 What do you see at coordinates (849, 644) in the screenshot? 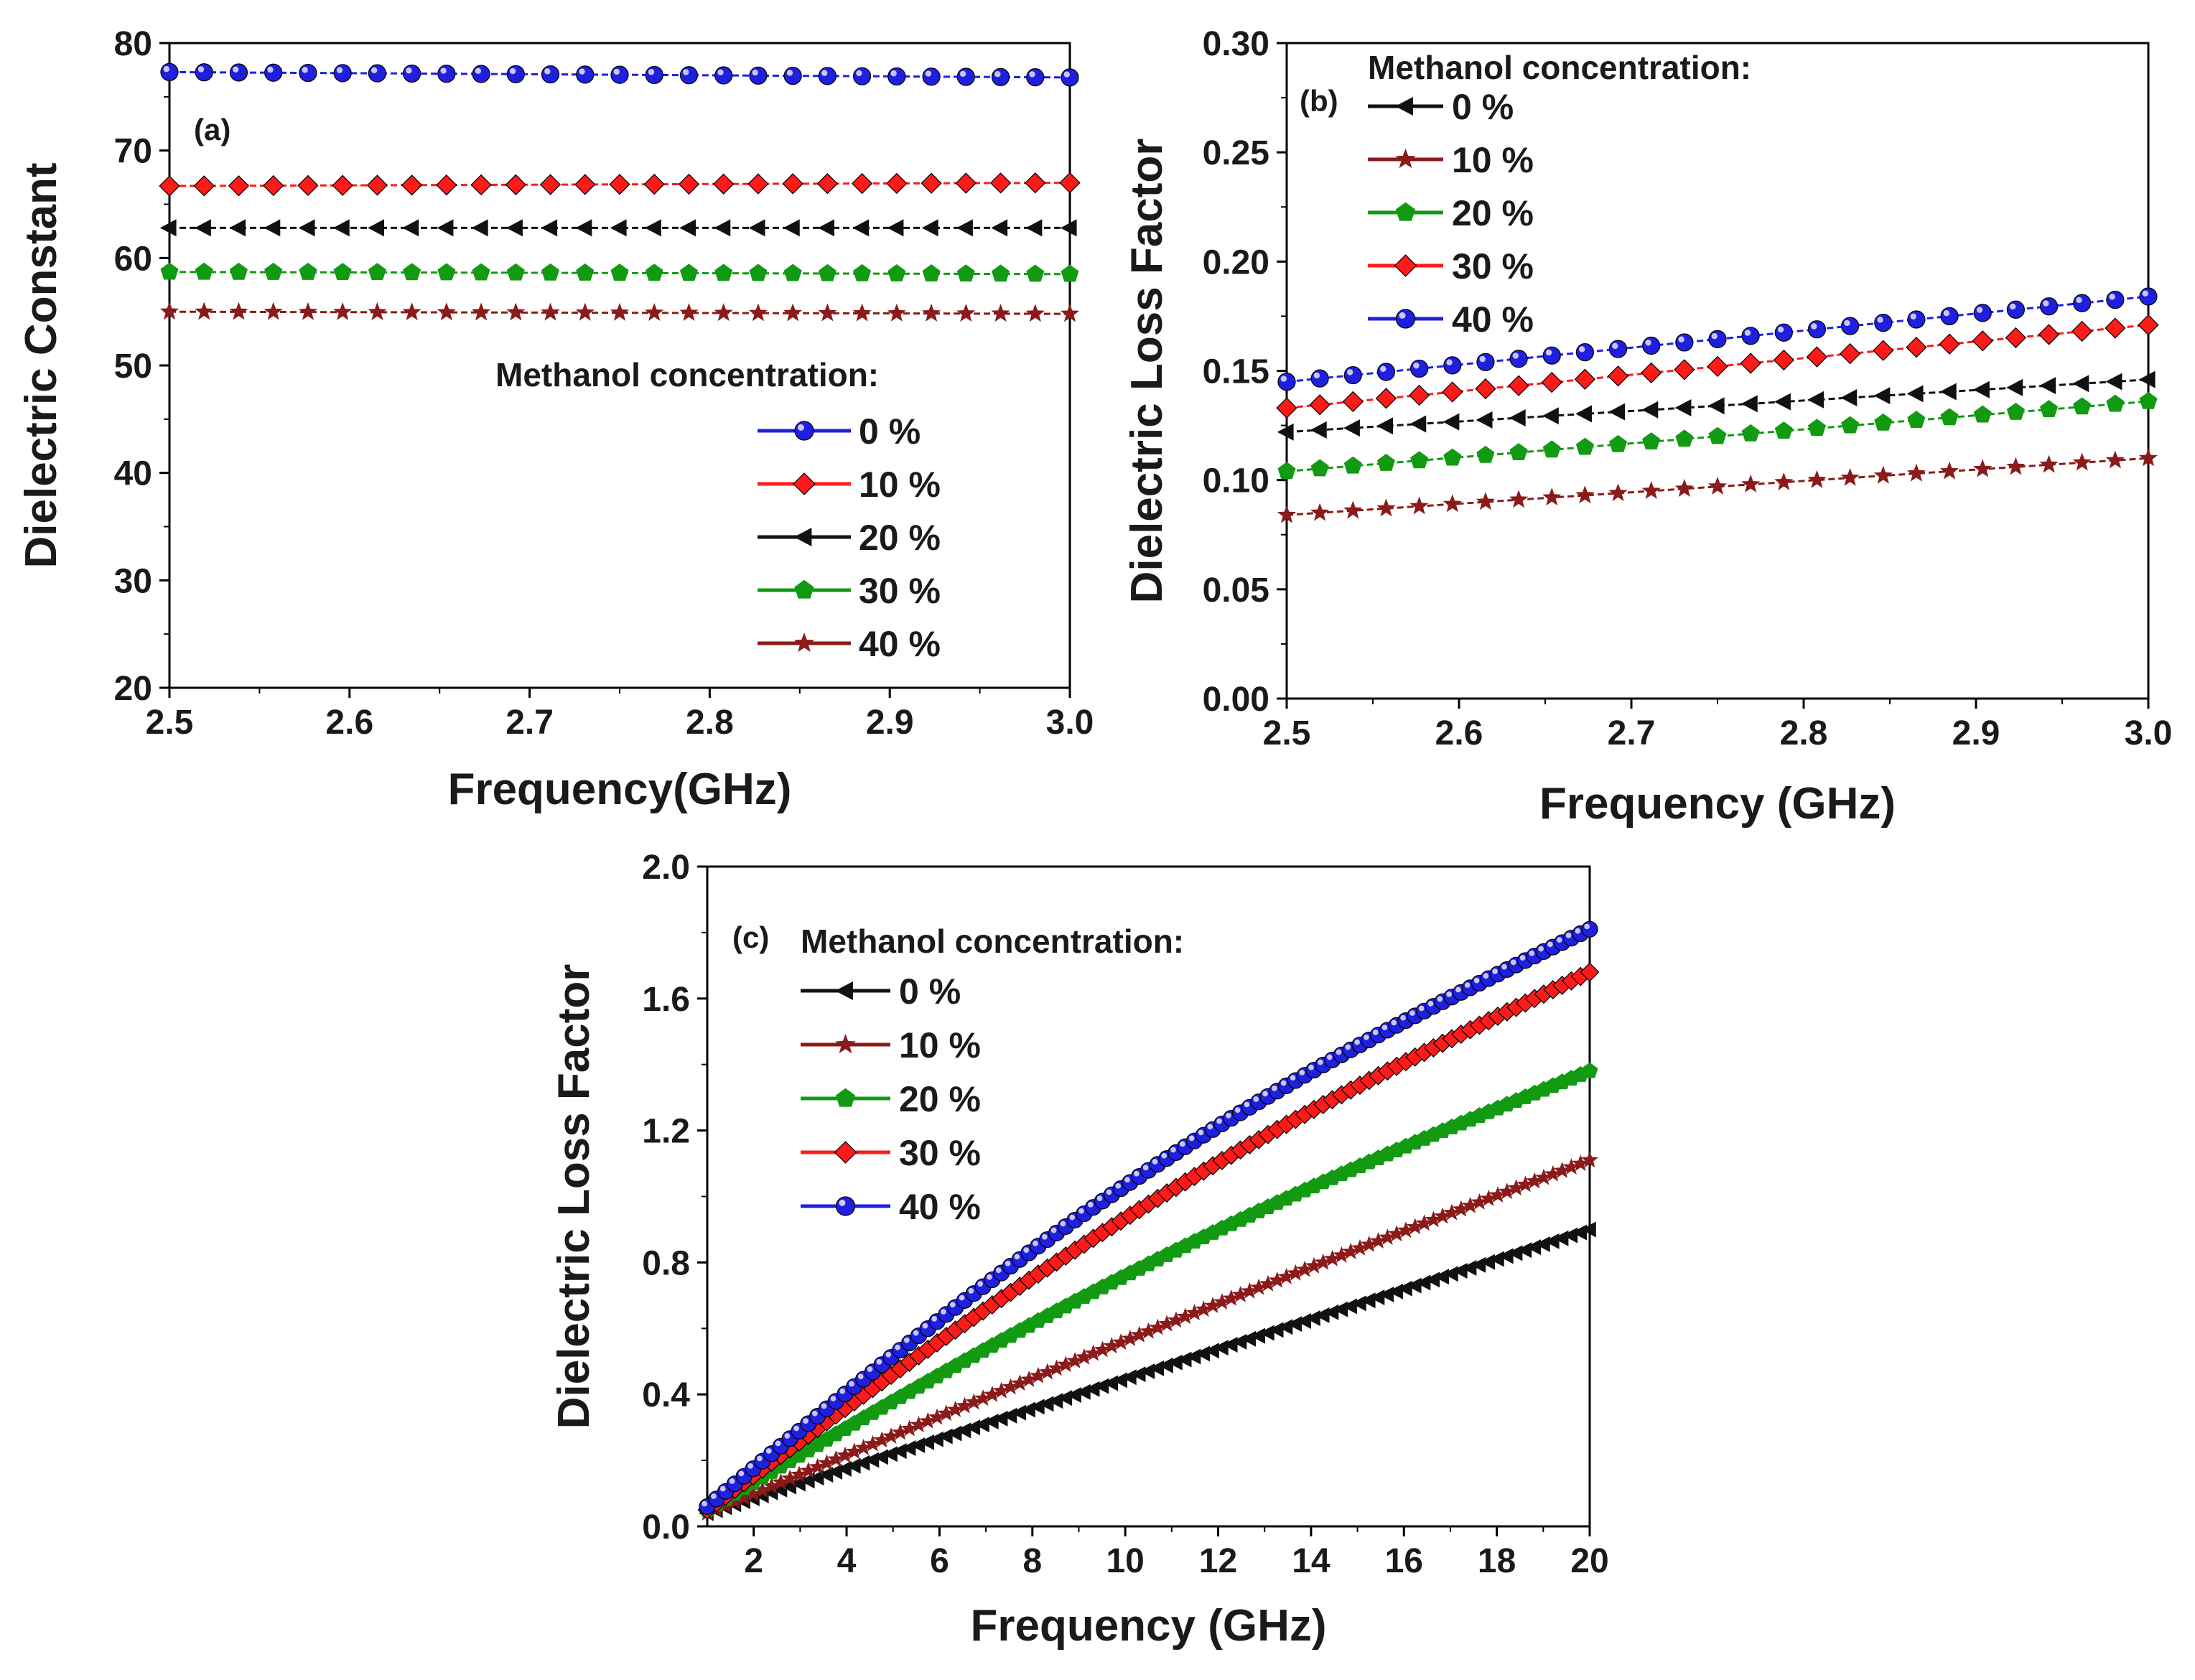
I see `legend-entry: 40 %` at bounding box center [849, 644].